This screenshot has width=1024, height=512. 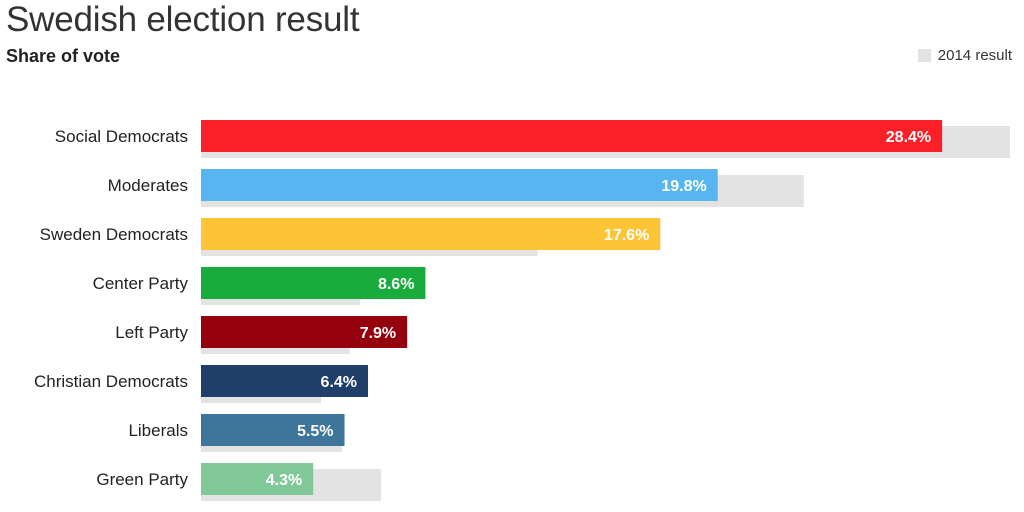 What do you see at coordinates (257, 479) in the screenshot?
I see `bar-green-party` at bounding box center [257, 479].